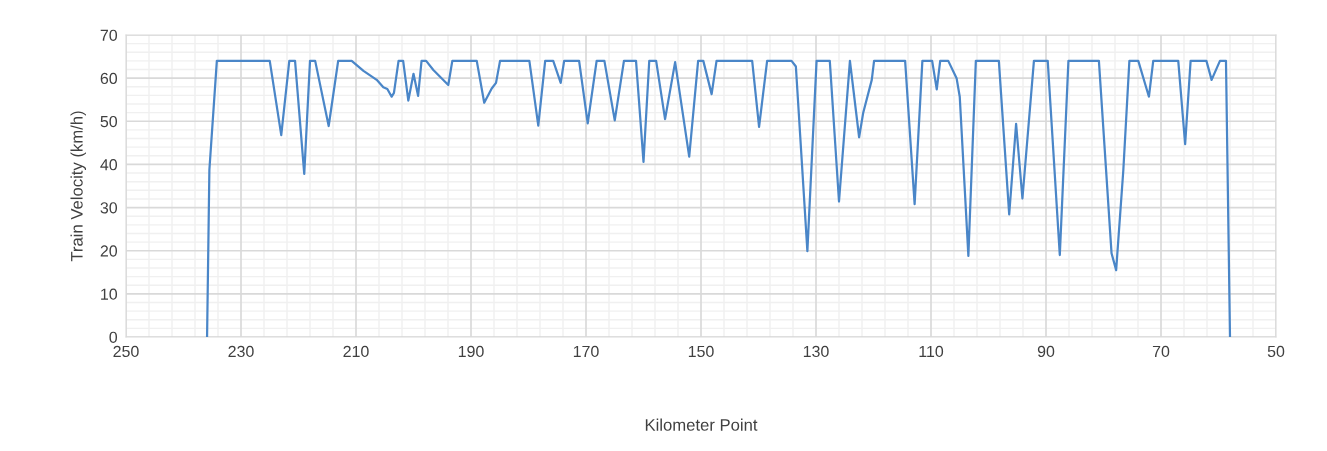 Image resolution: width=1327 pixels, height=451 pixels. Describe the element at coordinates (109, 165) in the screenshot. I see `y-tick-label: 40` at that location.